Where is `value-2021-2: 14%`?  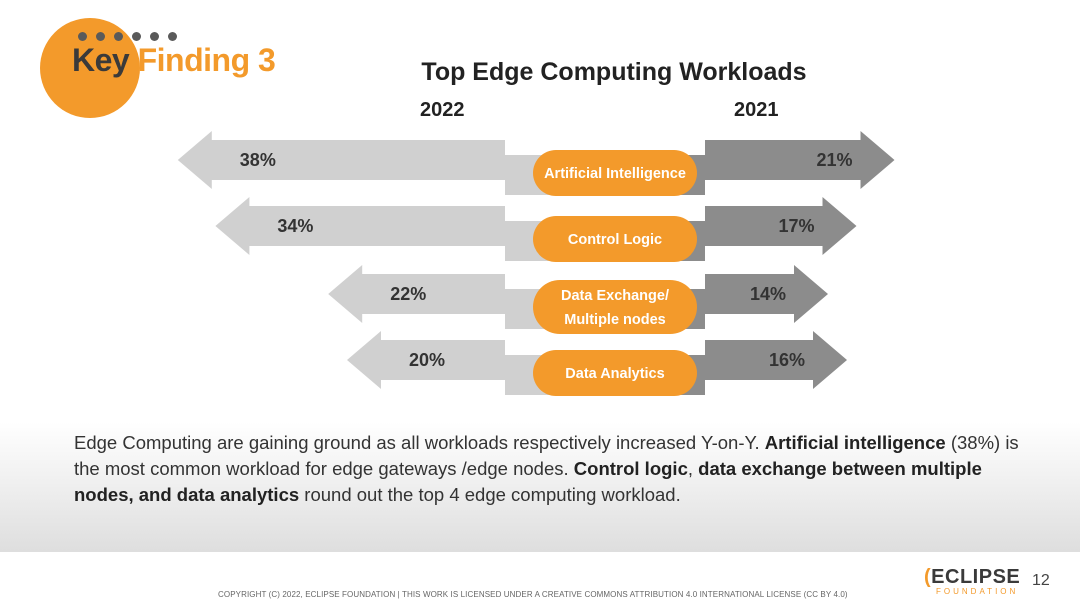
value-2021-2: 14% is located at coordinates (768, 294).